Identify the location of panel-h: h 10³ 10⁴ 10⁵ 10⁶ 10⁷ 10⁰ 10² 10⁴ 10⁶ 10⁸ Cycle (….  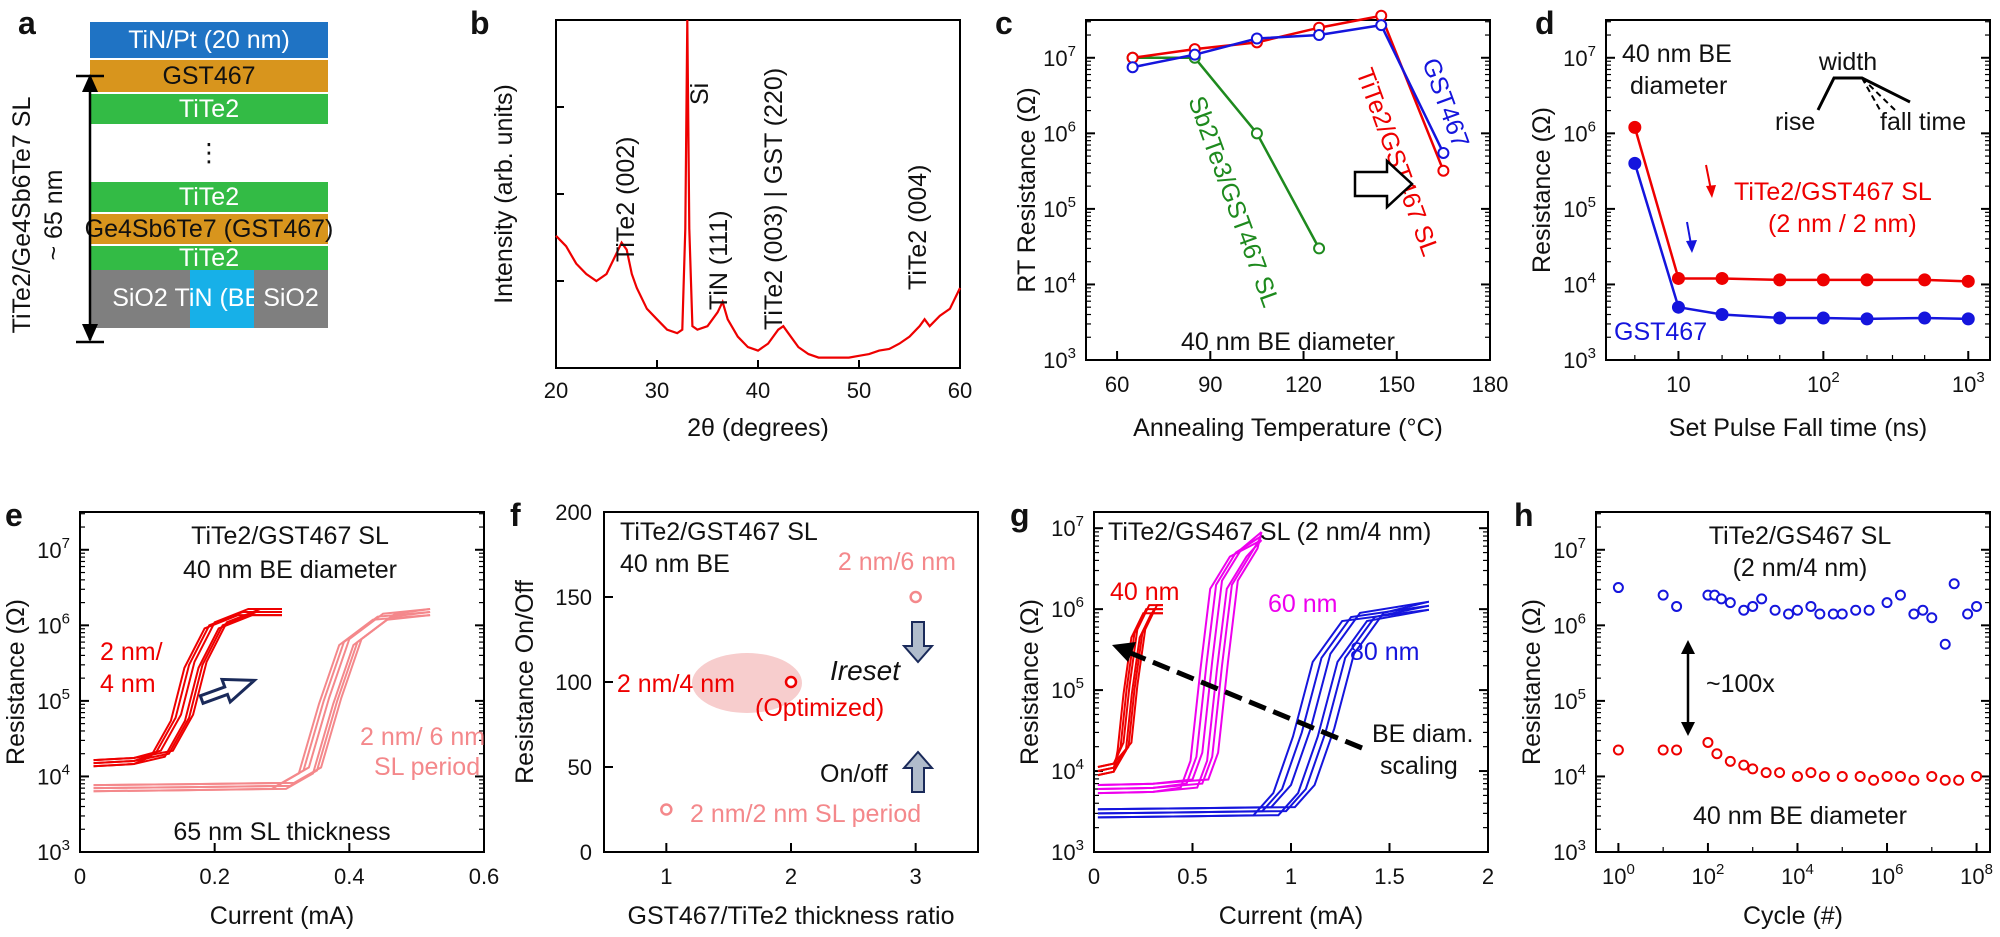
(1753, 713).